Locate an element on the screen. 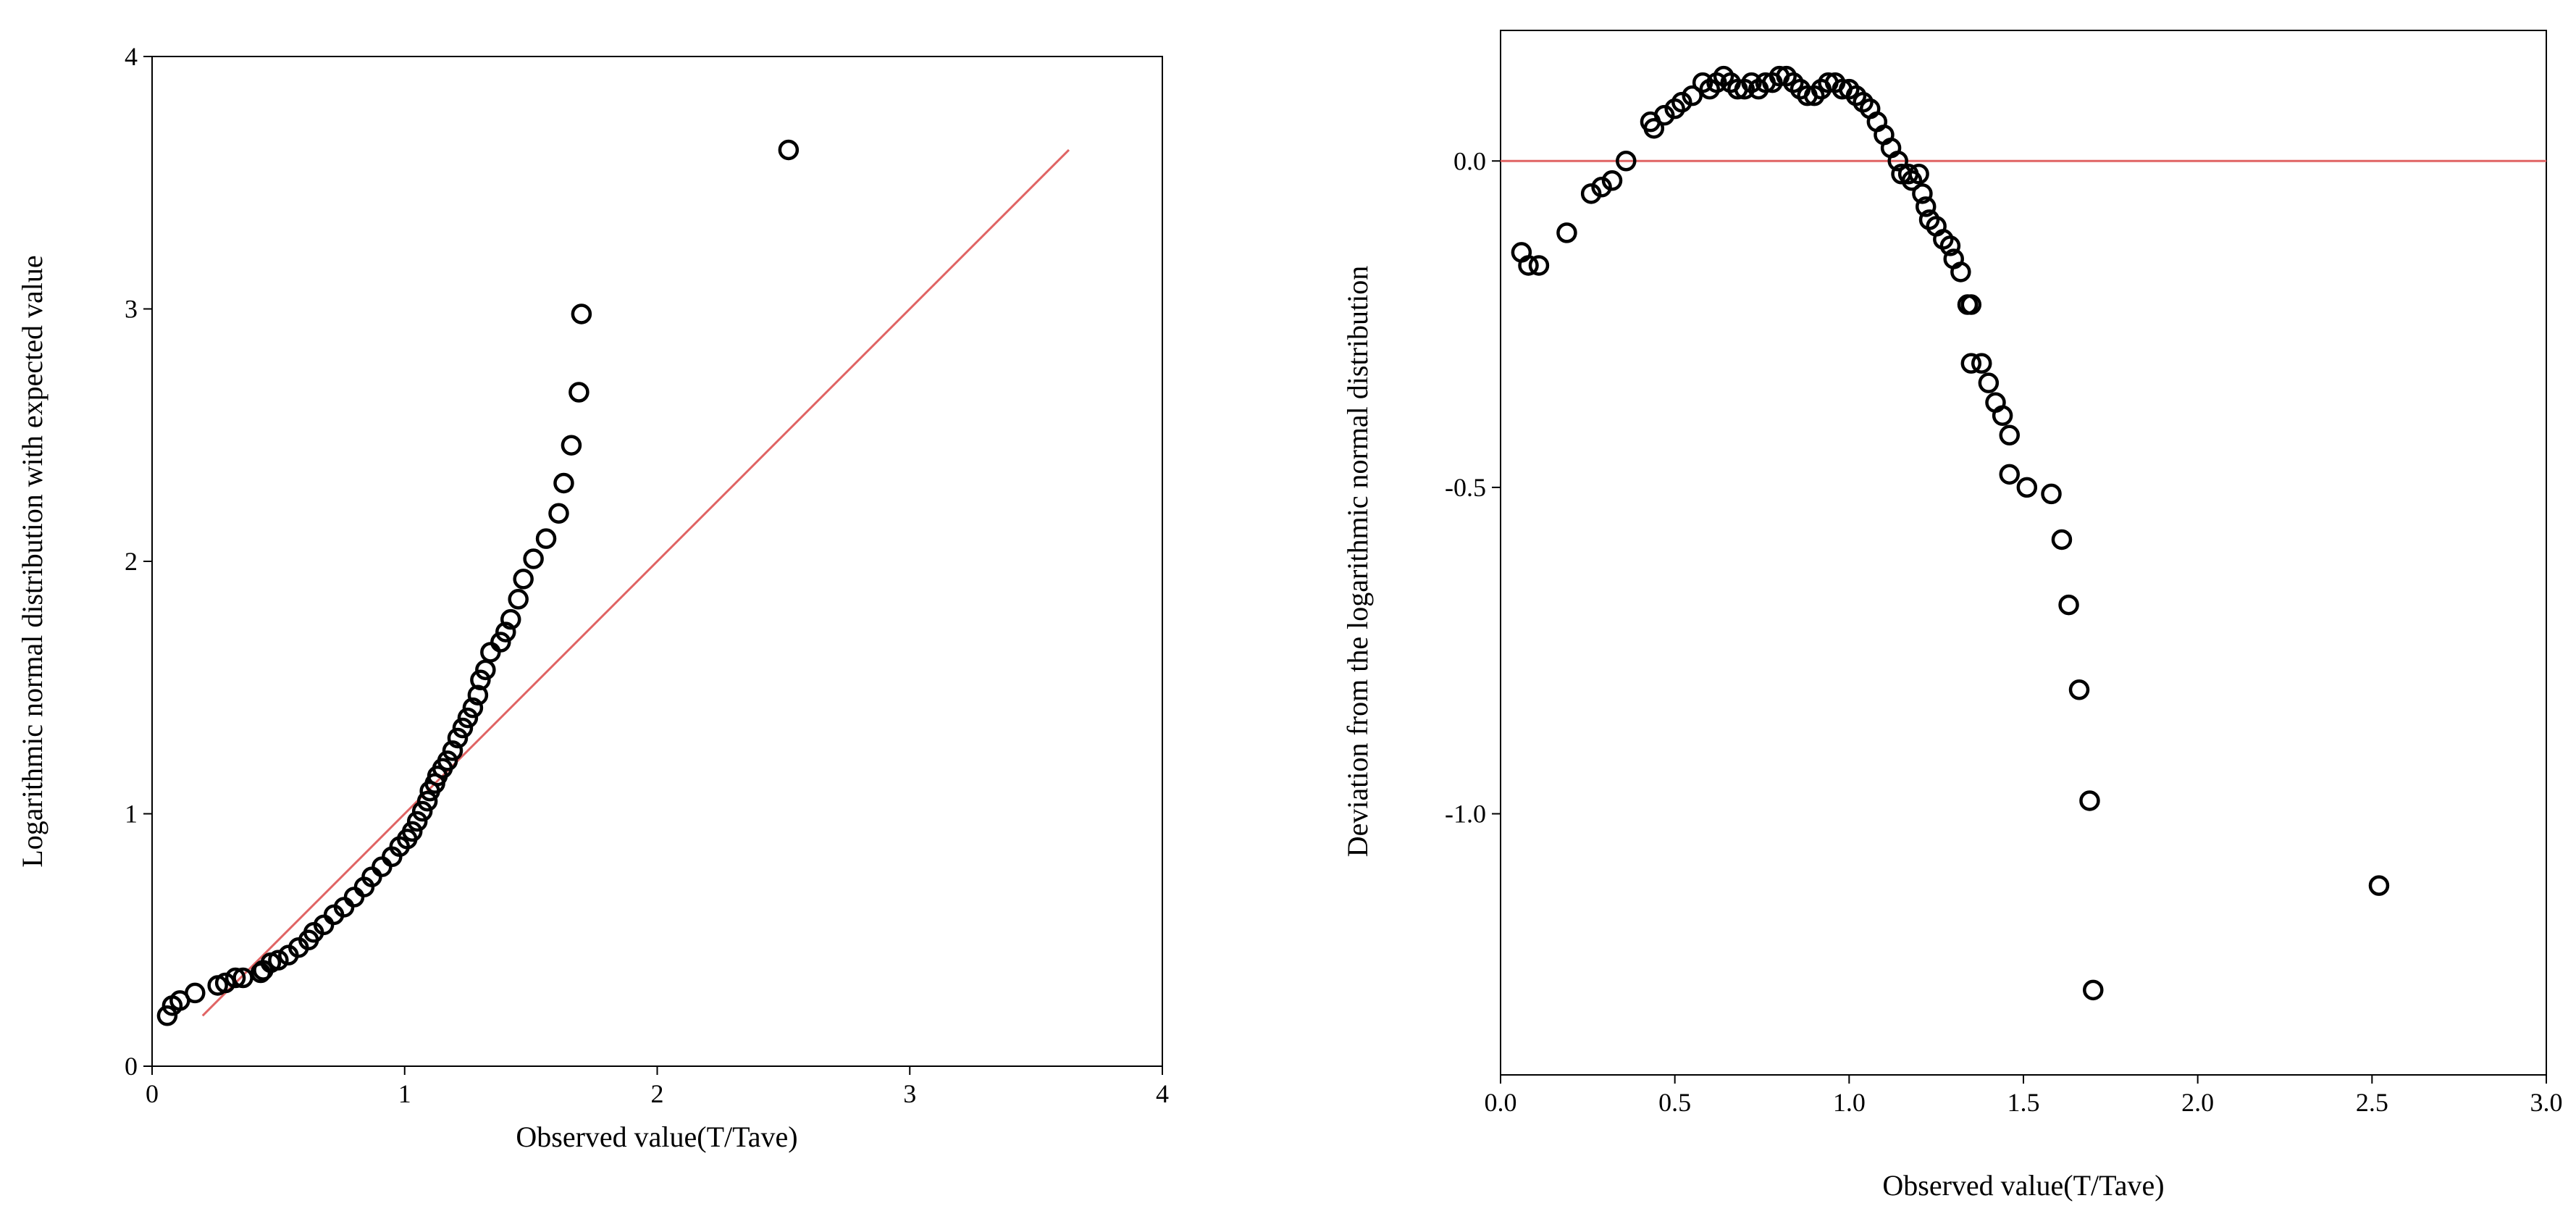  right-x-tick-label: 1.5 is located at coordinates (2023, 1102).